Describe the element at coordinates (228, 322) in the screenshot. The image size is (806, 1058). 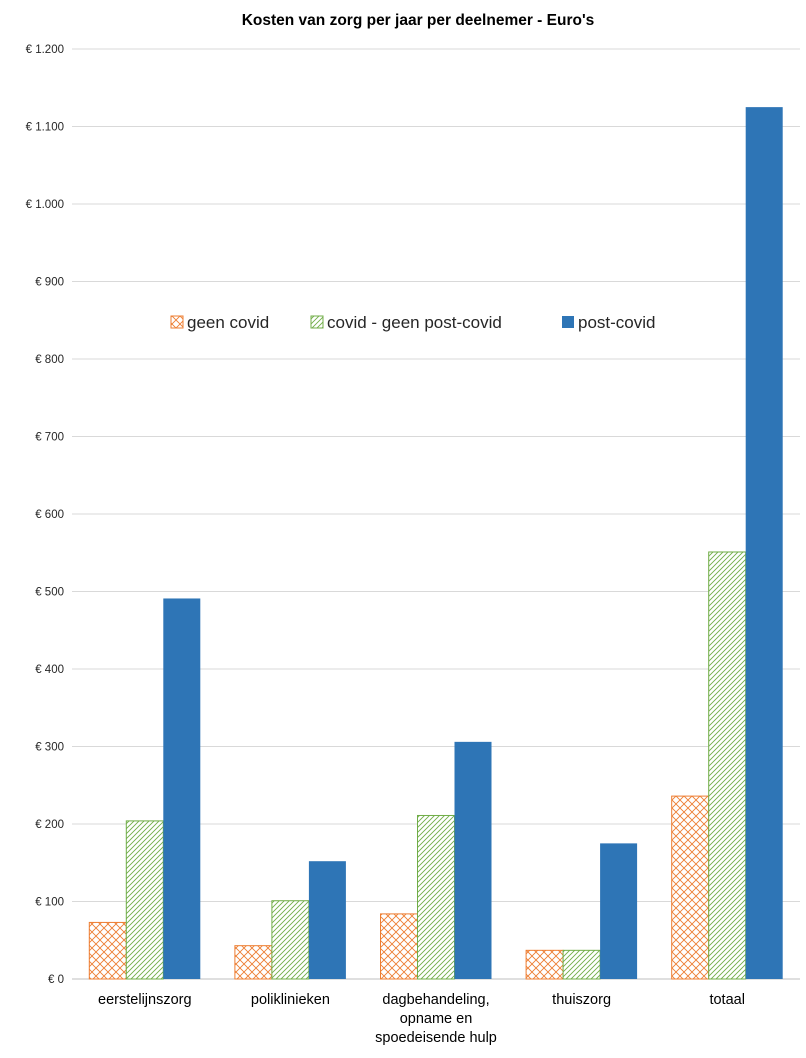
I see `legend-label: geen covid` at that location.